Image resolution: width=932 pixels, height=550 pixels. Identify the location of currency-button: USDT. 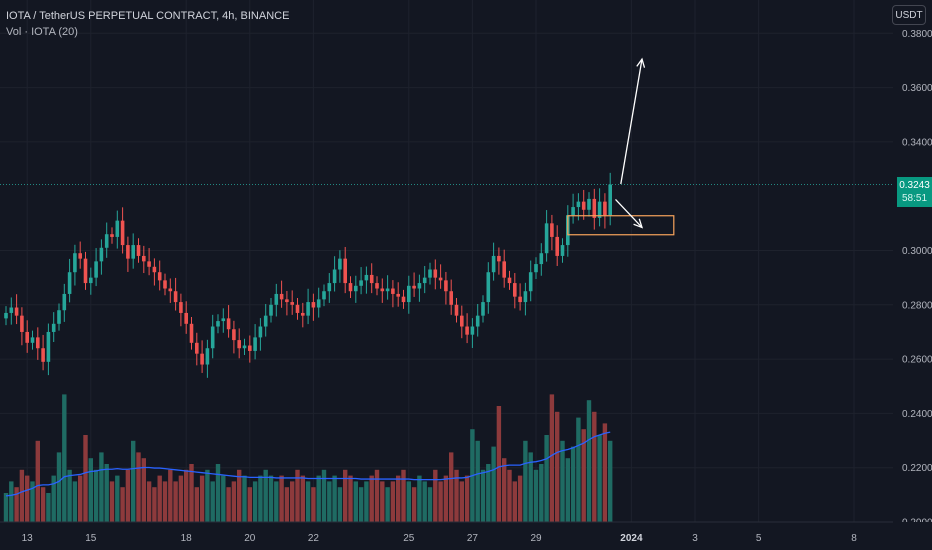
(909, 15).